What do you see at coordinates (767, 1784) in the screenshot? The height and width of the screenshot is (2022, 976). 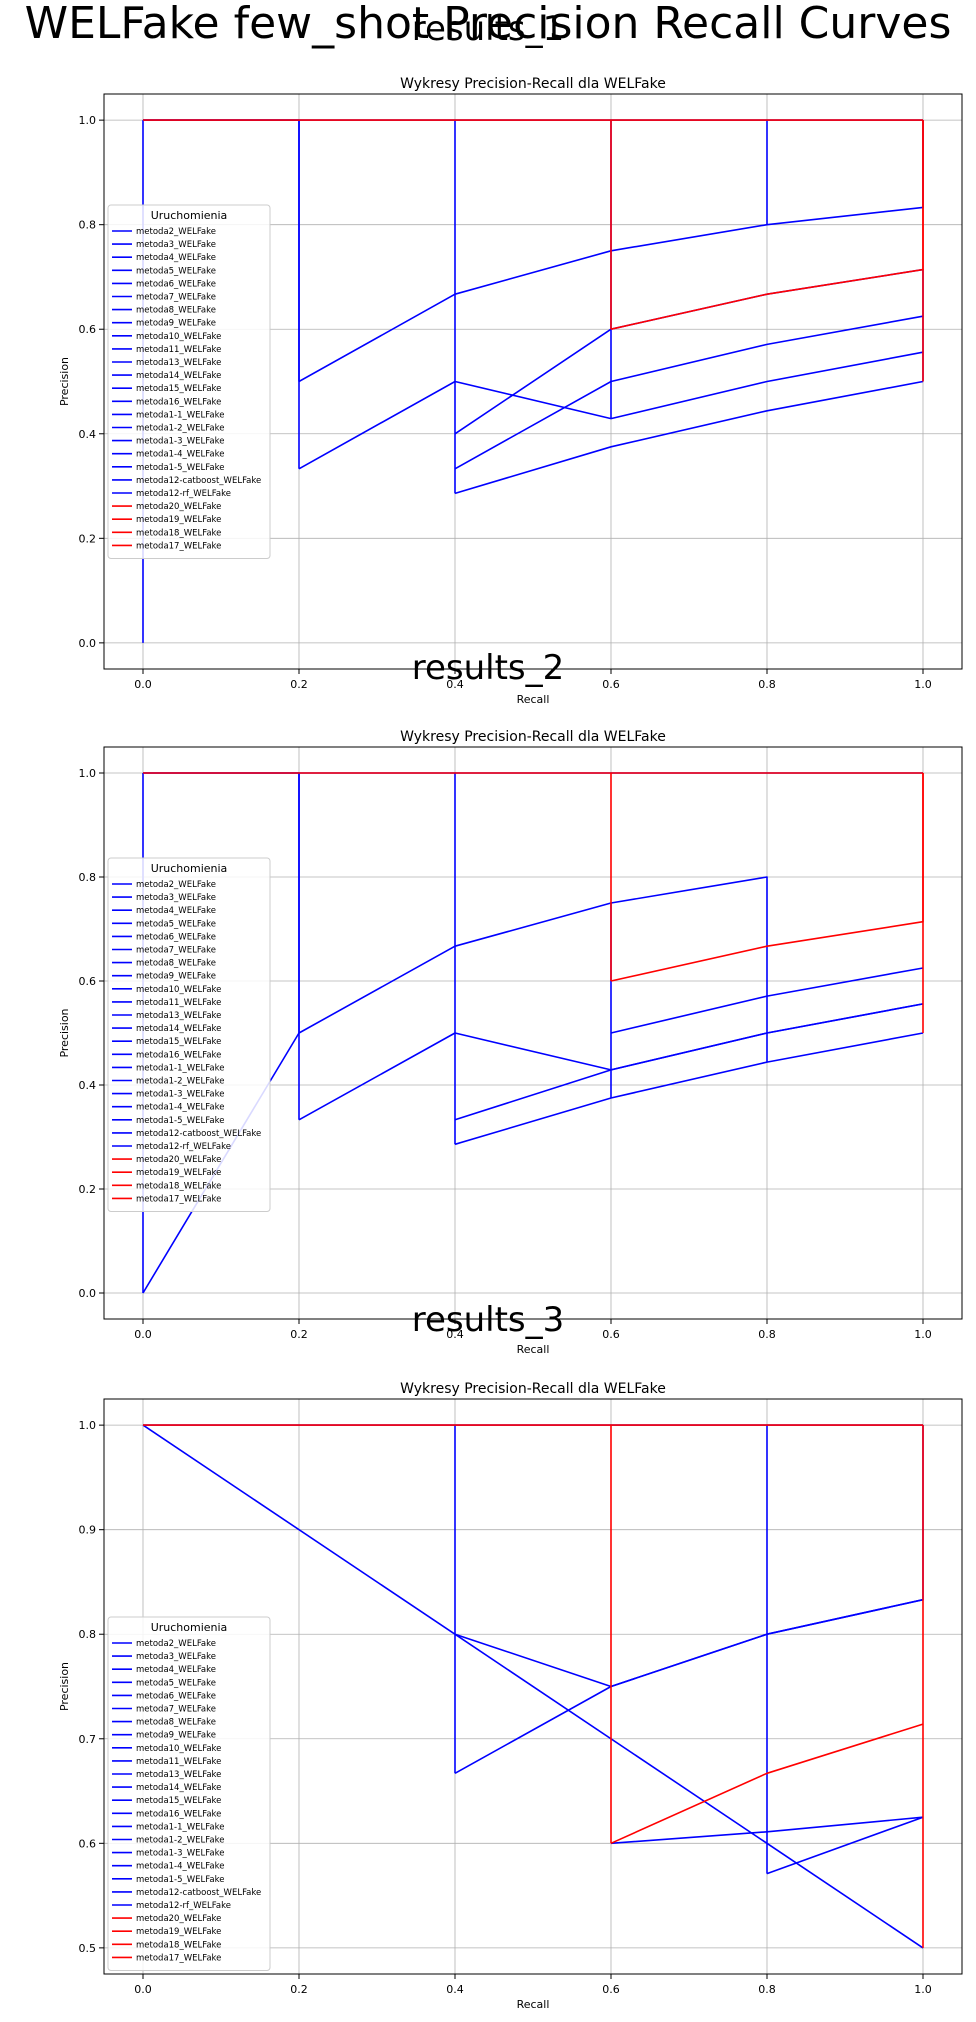 I see `pr-curve-red` at bounding box center [767, 1784].